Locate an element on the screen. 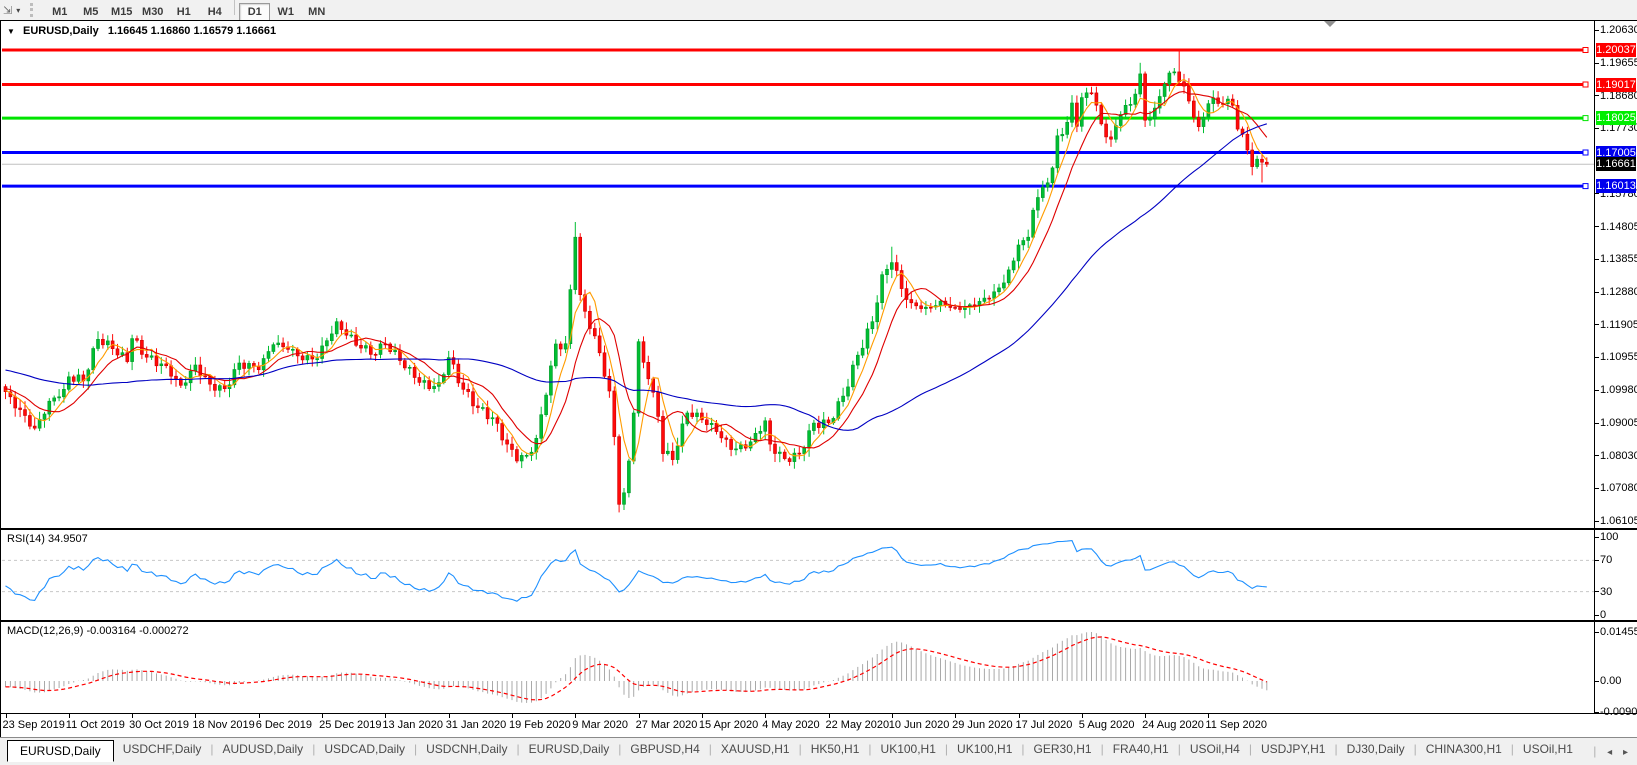 This screenshot has height=765, width=1637. chart-tab-usdchf-daily: USDCHF,Daily is located at coordinates (162, 749).